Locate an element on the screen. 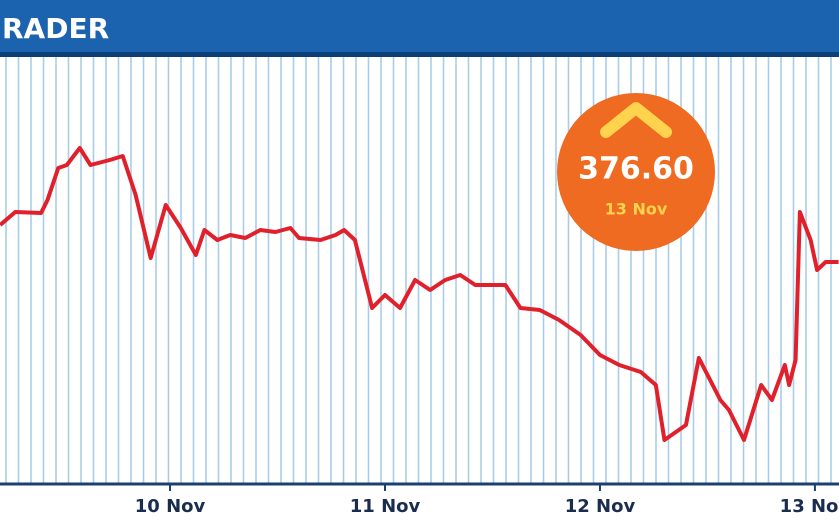  x-tick-label: 11 Nov is located at coordinates (385, 506).